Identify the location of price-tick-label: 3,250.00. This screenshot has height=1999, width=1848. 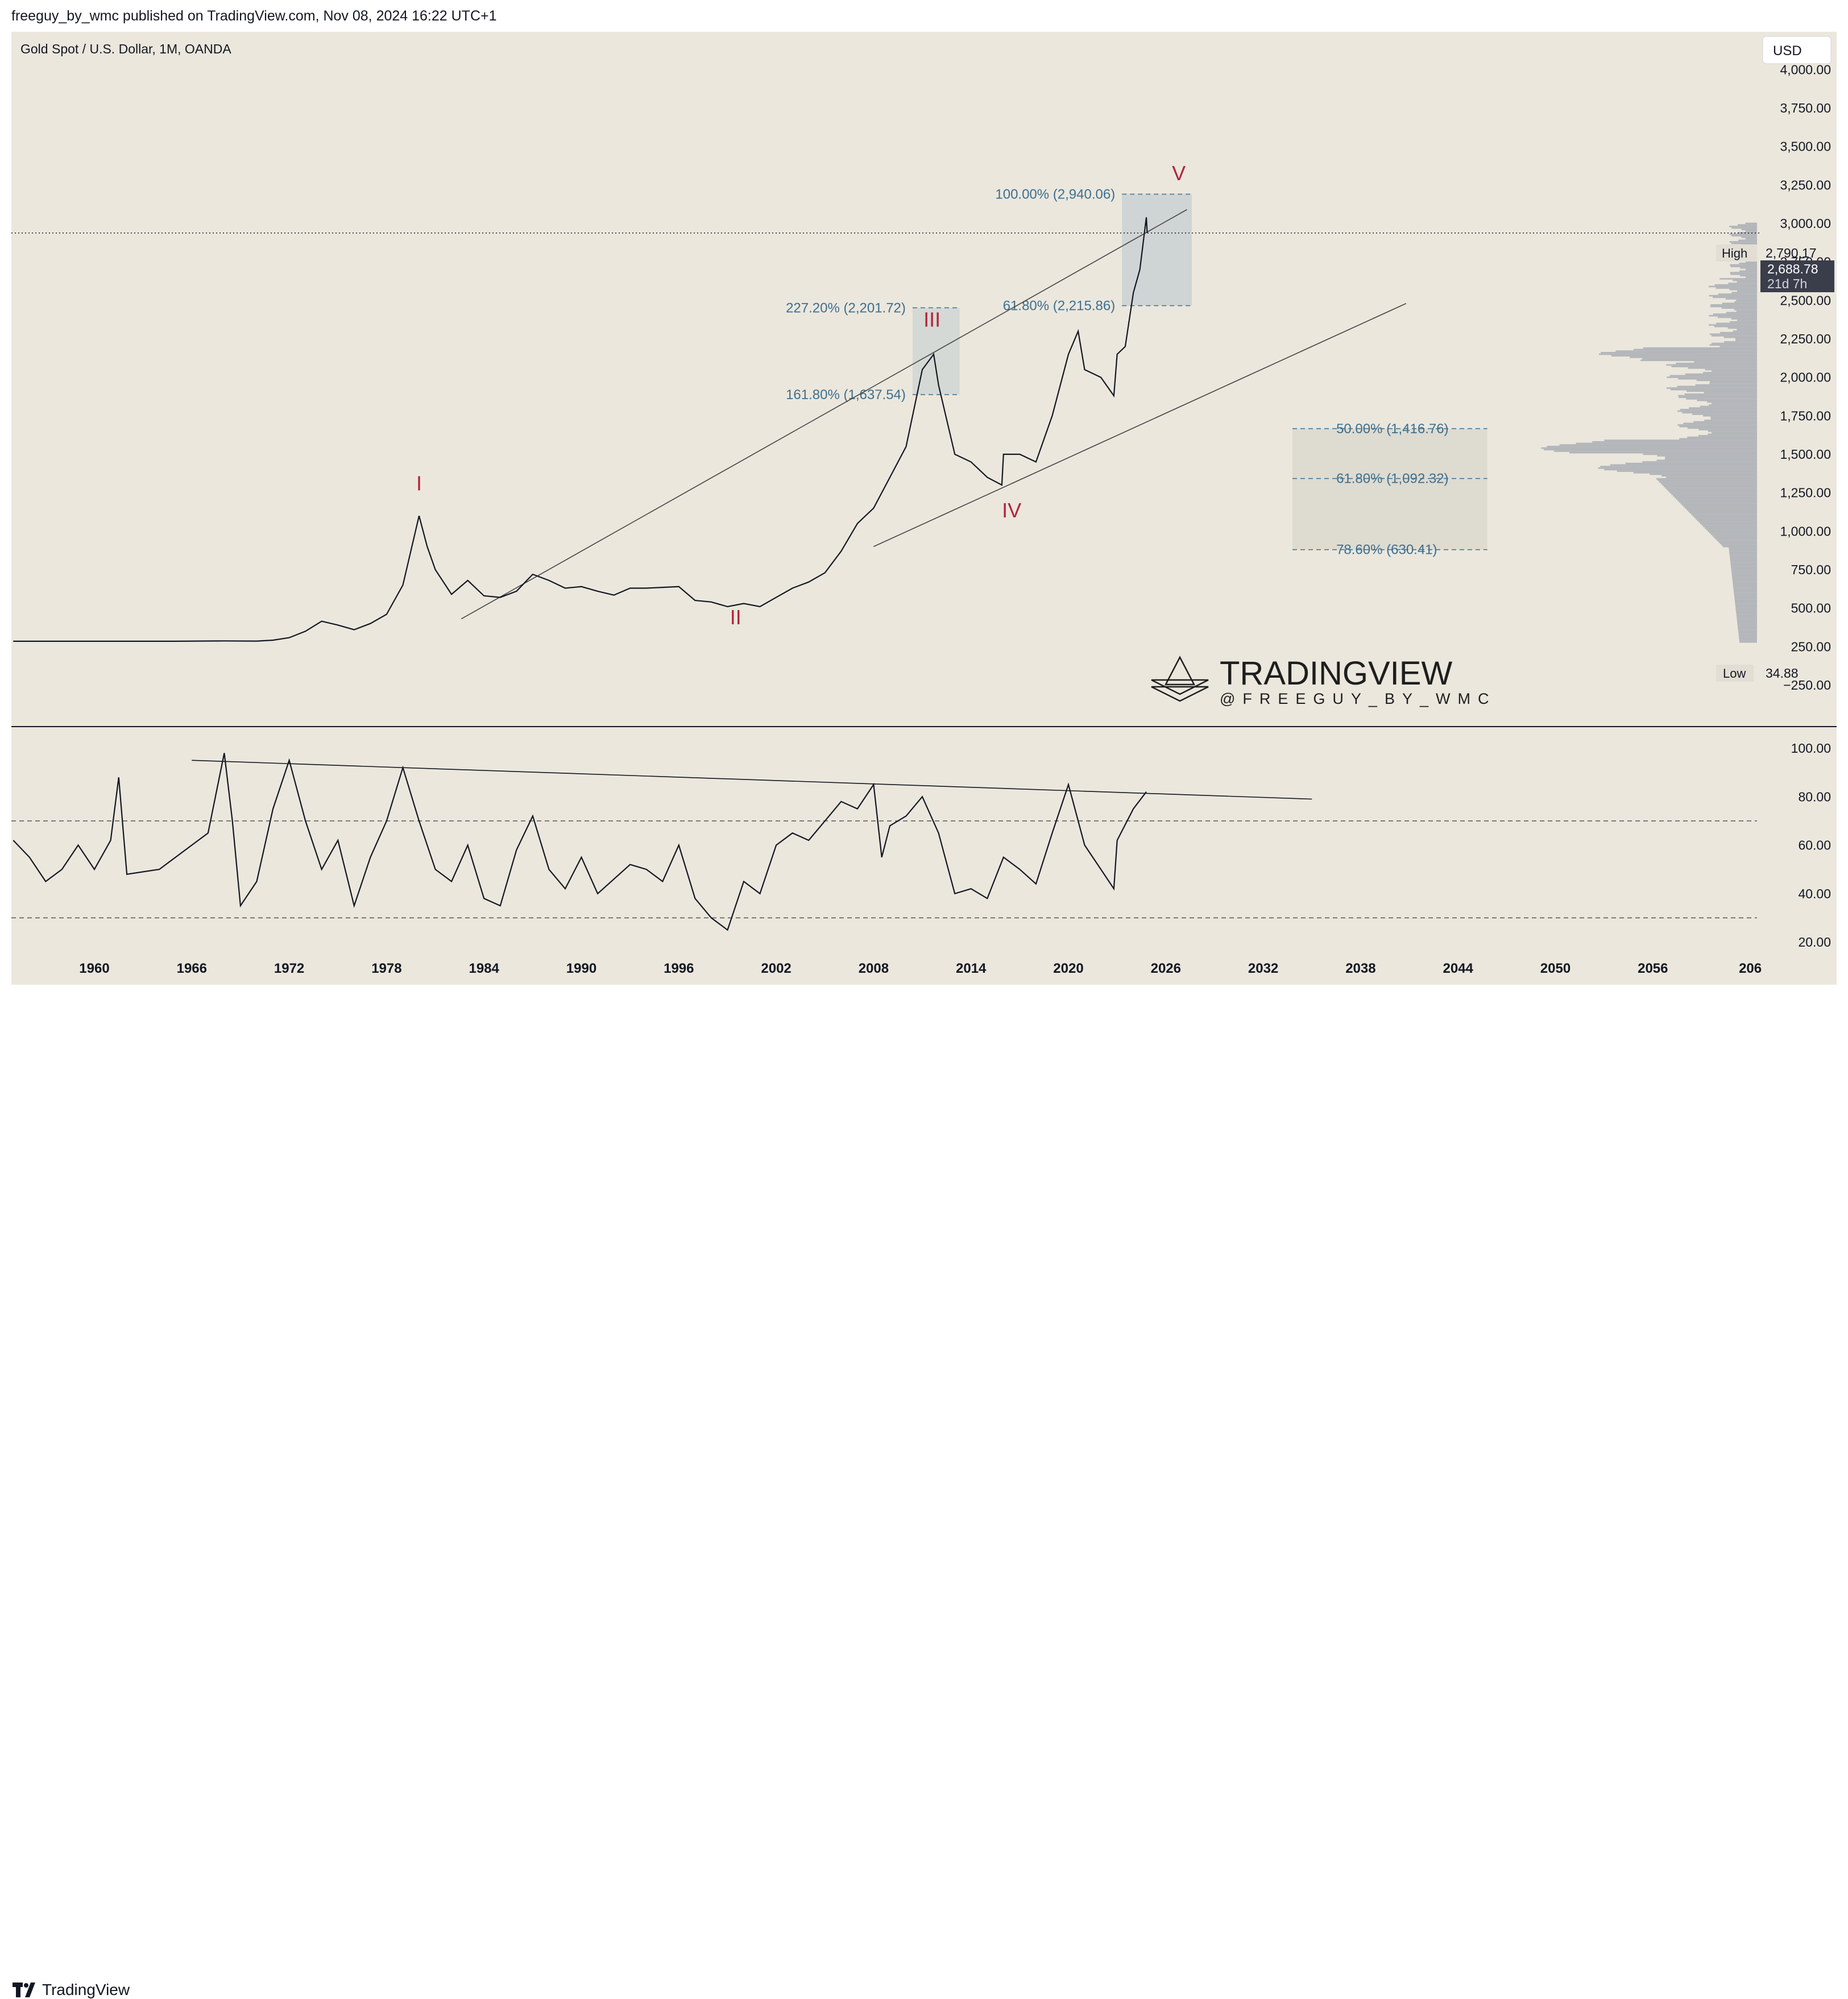
(1805, 184).